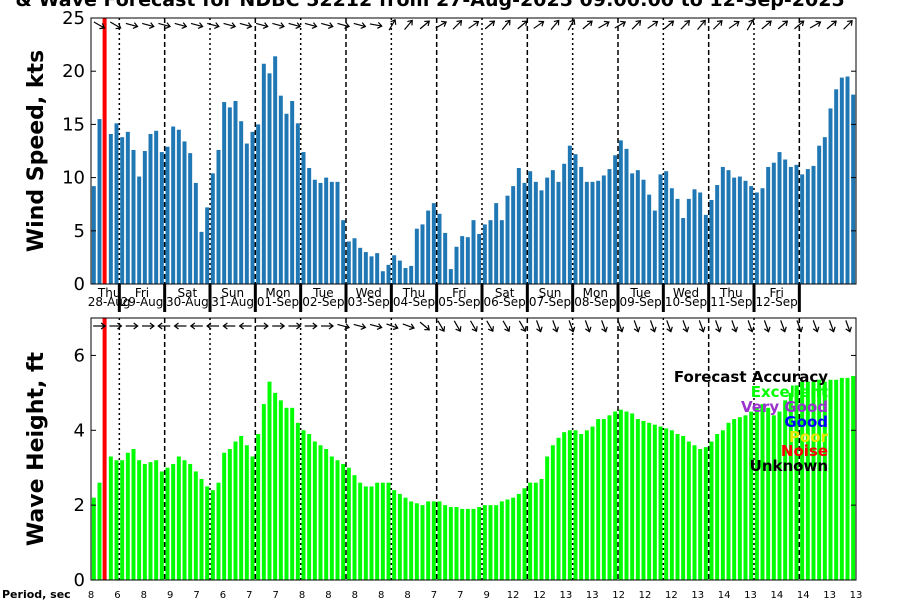 The height and width of the screenshot is (600, 900). I want to click on period-tick-label: 14, so click(803, 595).